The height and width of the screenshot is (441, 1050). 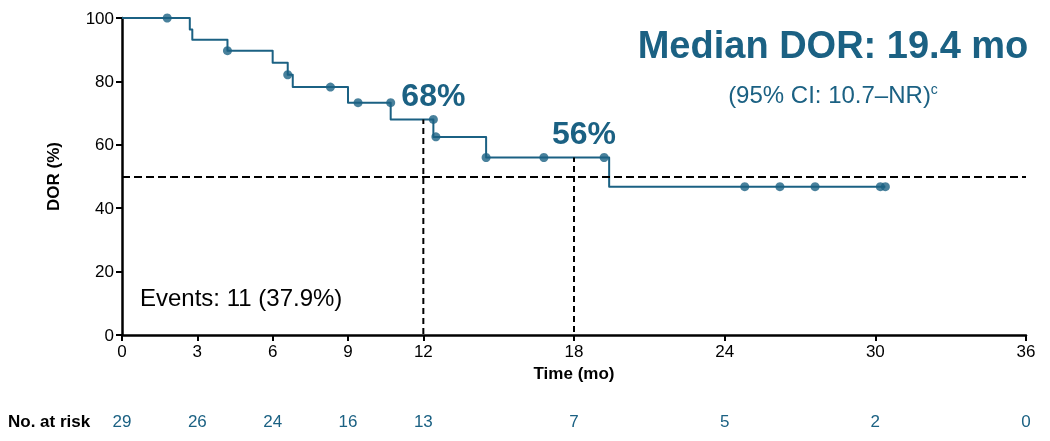 What do you see at coordinates (574, 421) in the screenshot?
I see `text: 7` at bounding box center [574, 421].